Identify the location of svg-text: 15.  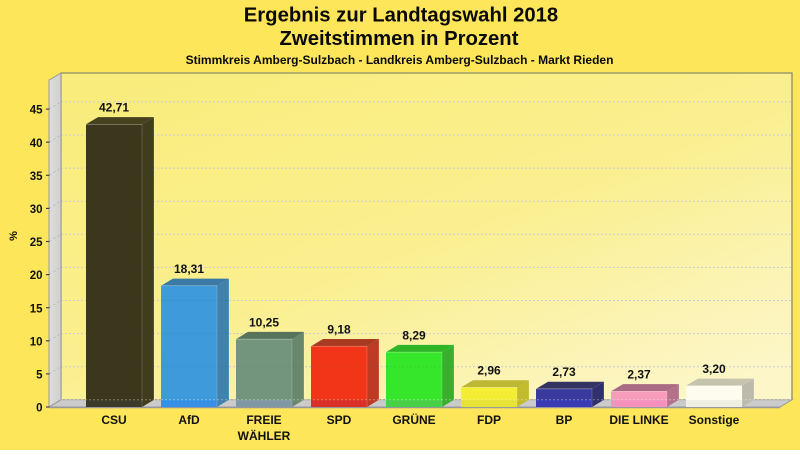
(36, 309).